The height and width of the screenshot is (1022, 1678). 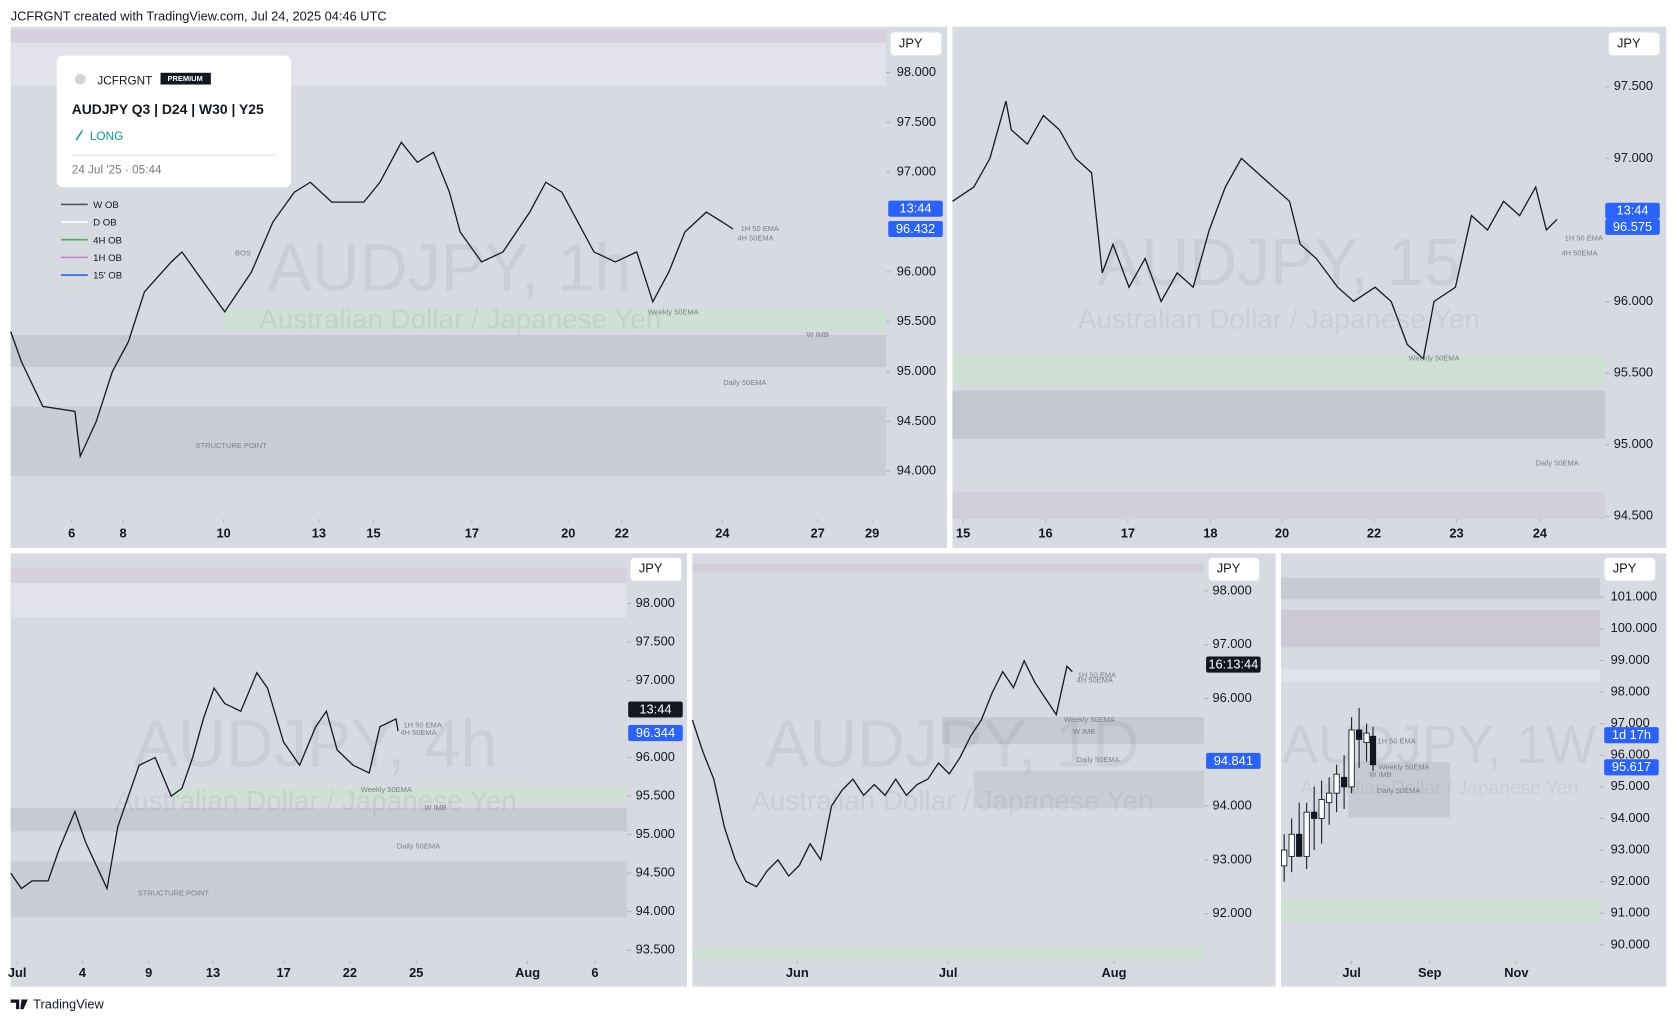 What do you see at coordinates (106, 205) in the screenshot?
I see `legend-label: W OB` at bounding box center [106, 205].